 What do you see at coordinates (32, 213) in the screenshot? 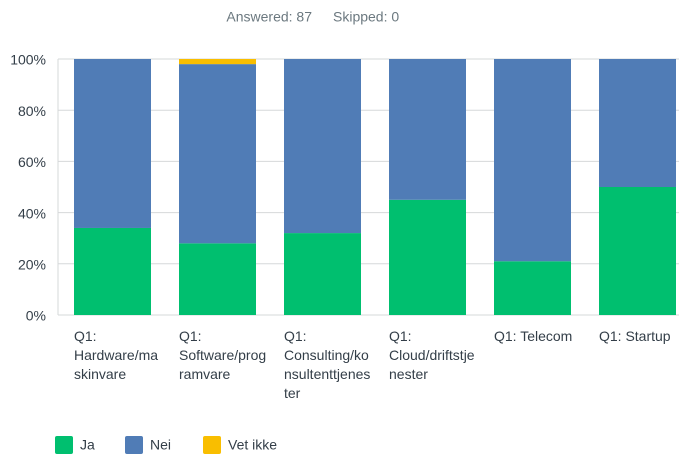
I see `y-tick-label: 40%` at bounding box center [32, 213].